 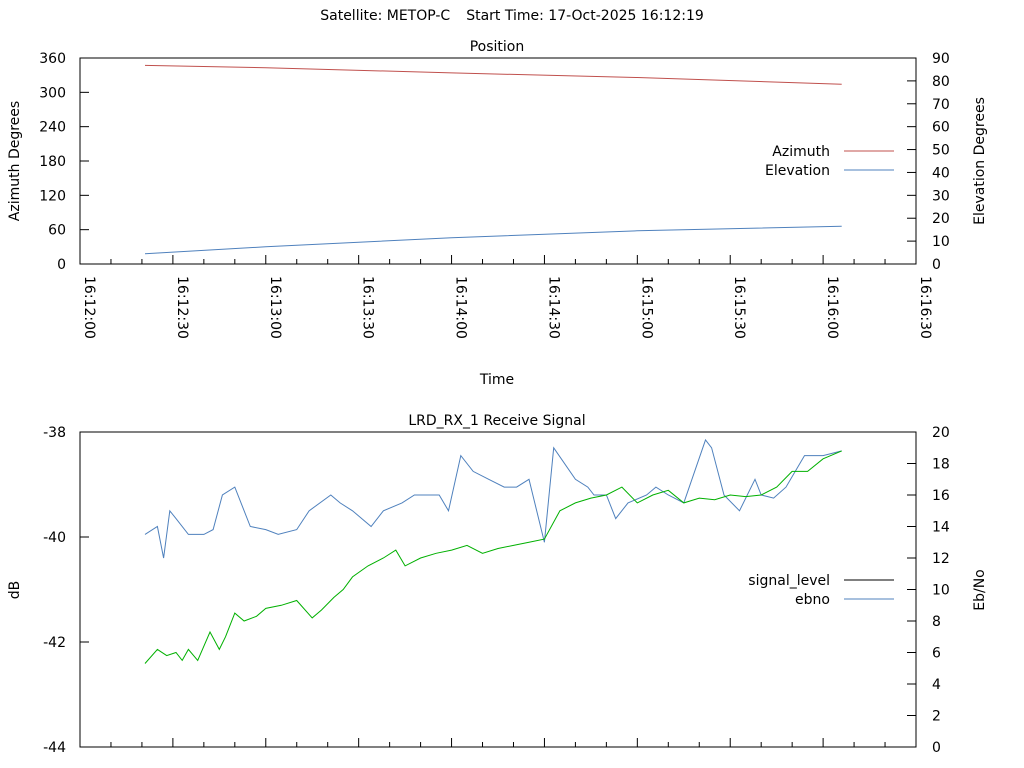 I want to click on y-tick-label: 300, so click(x=52, y=93).